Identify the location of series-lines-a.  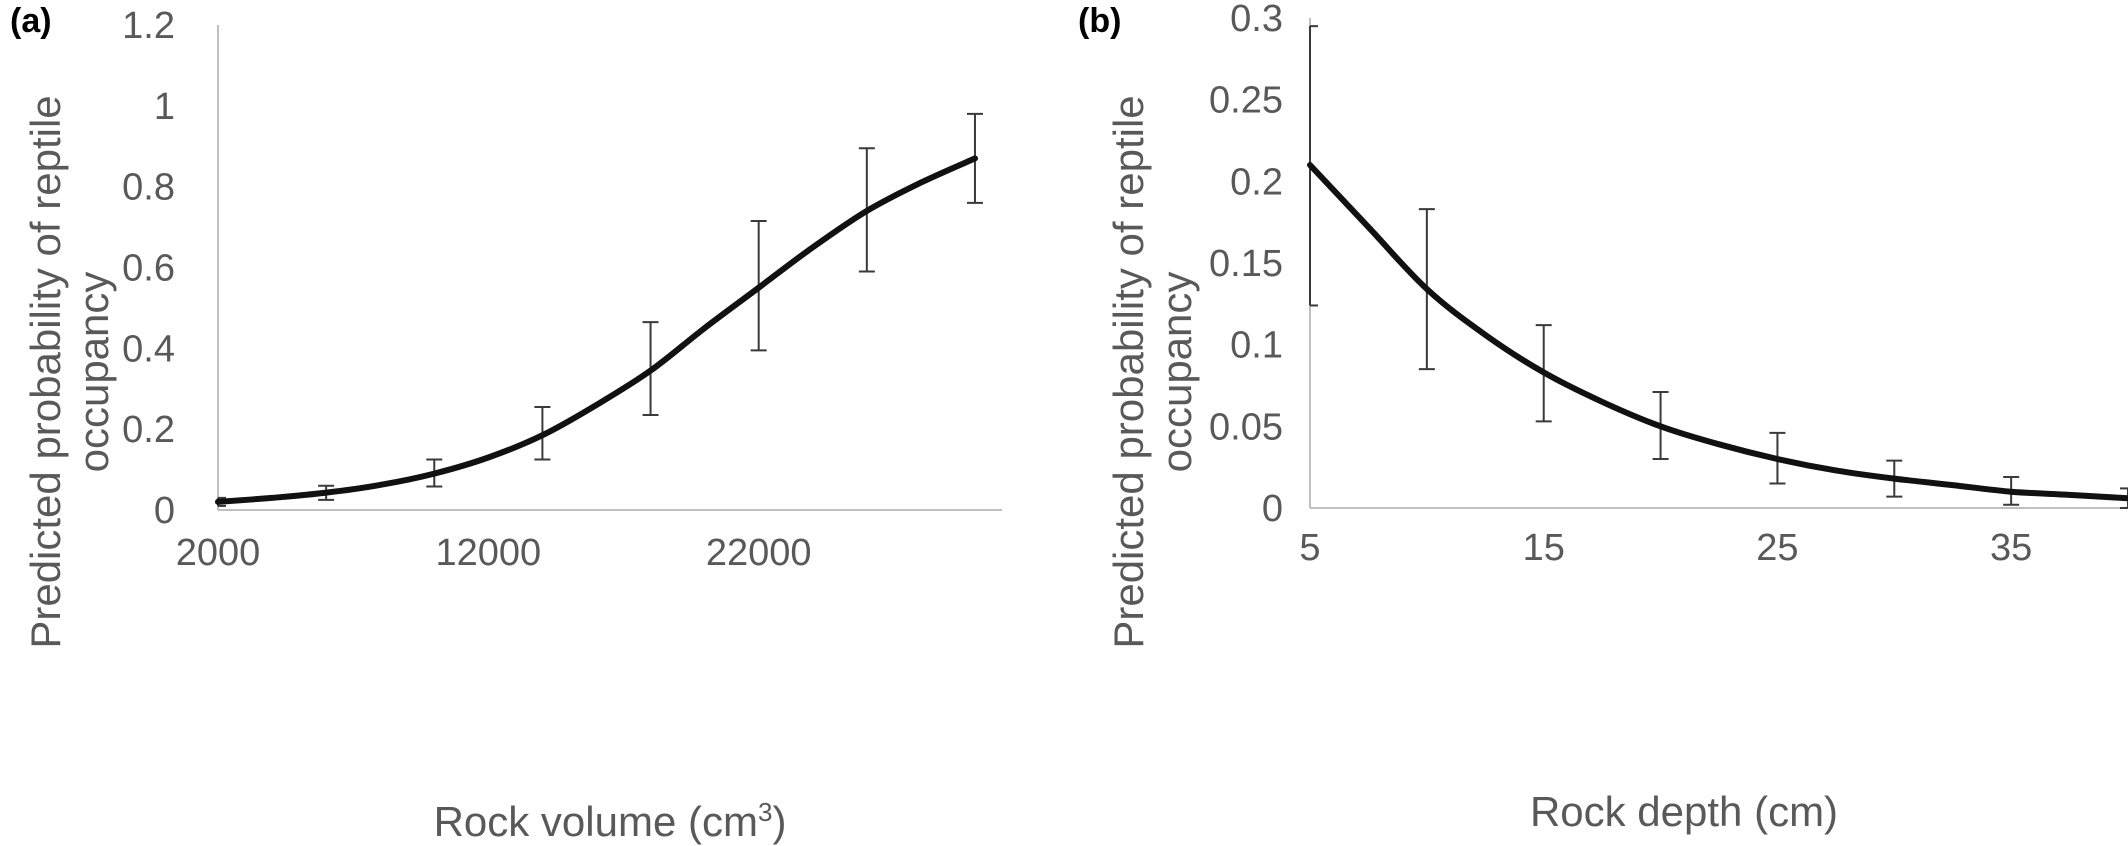
(596, 330).